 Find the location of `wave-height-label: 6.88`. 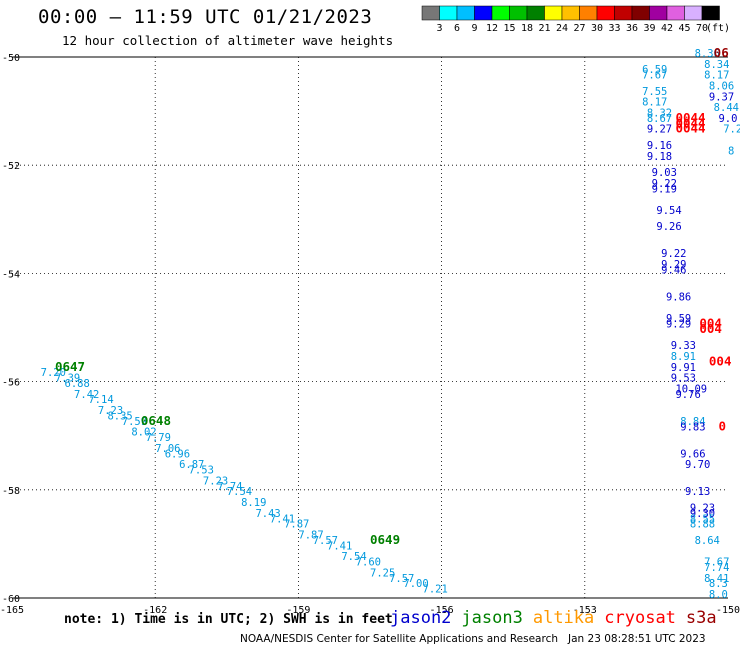

wave-height-label: 6.88 is located at coordinates (77, 384).